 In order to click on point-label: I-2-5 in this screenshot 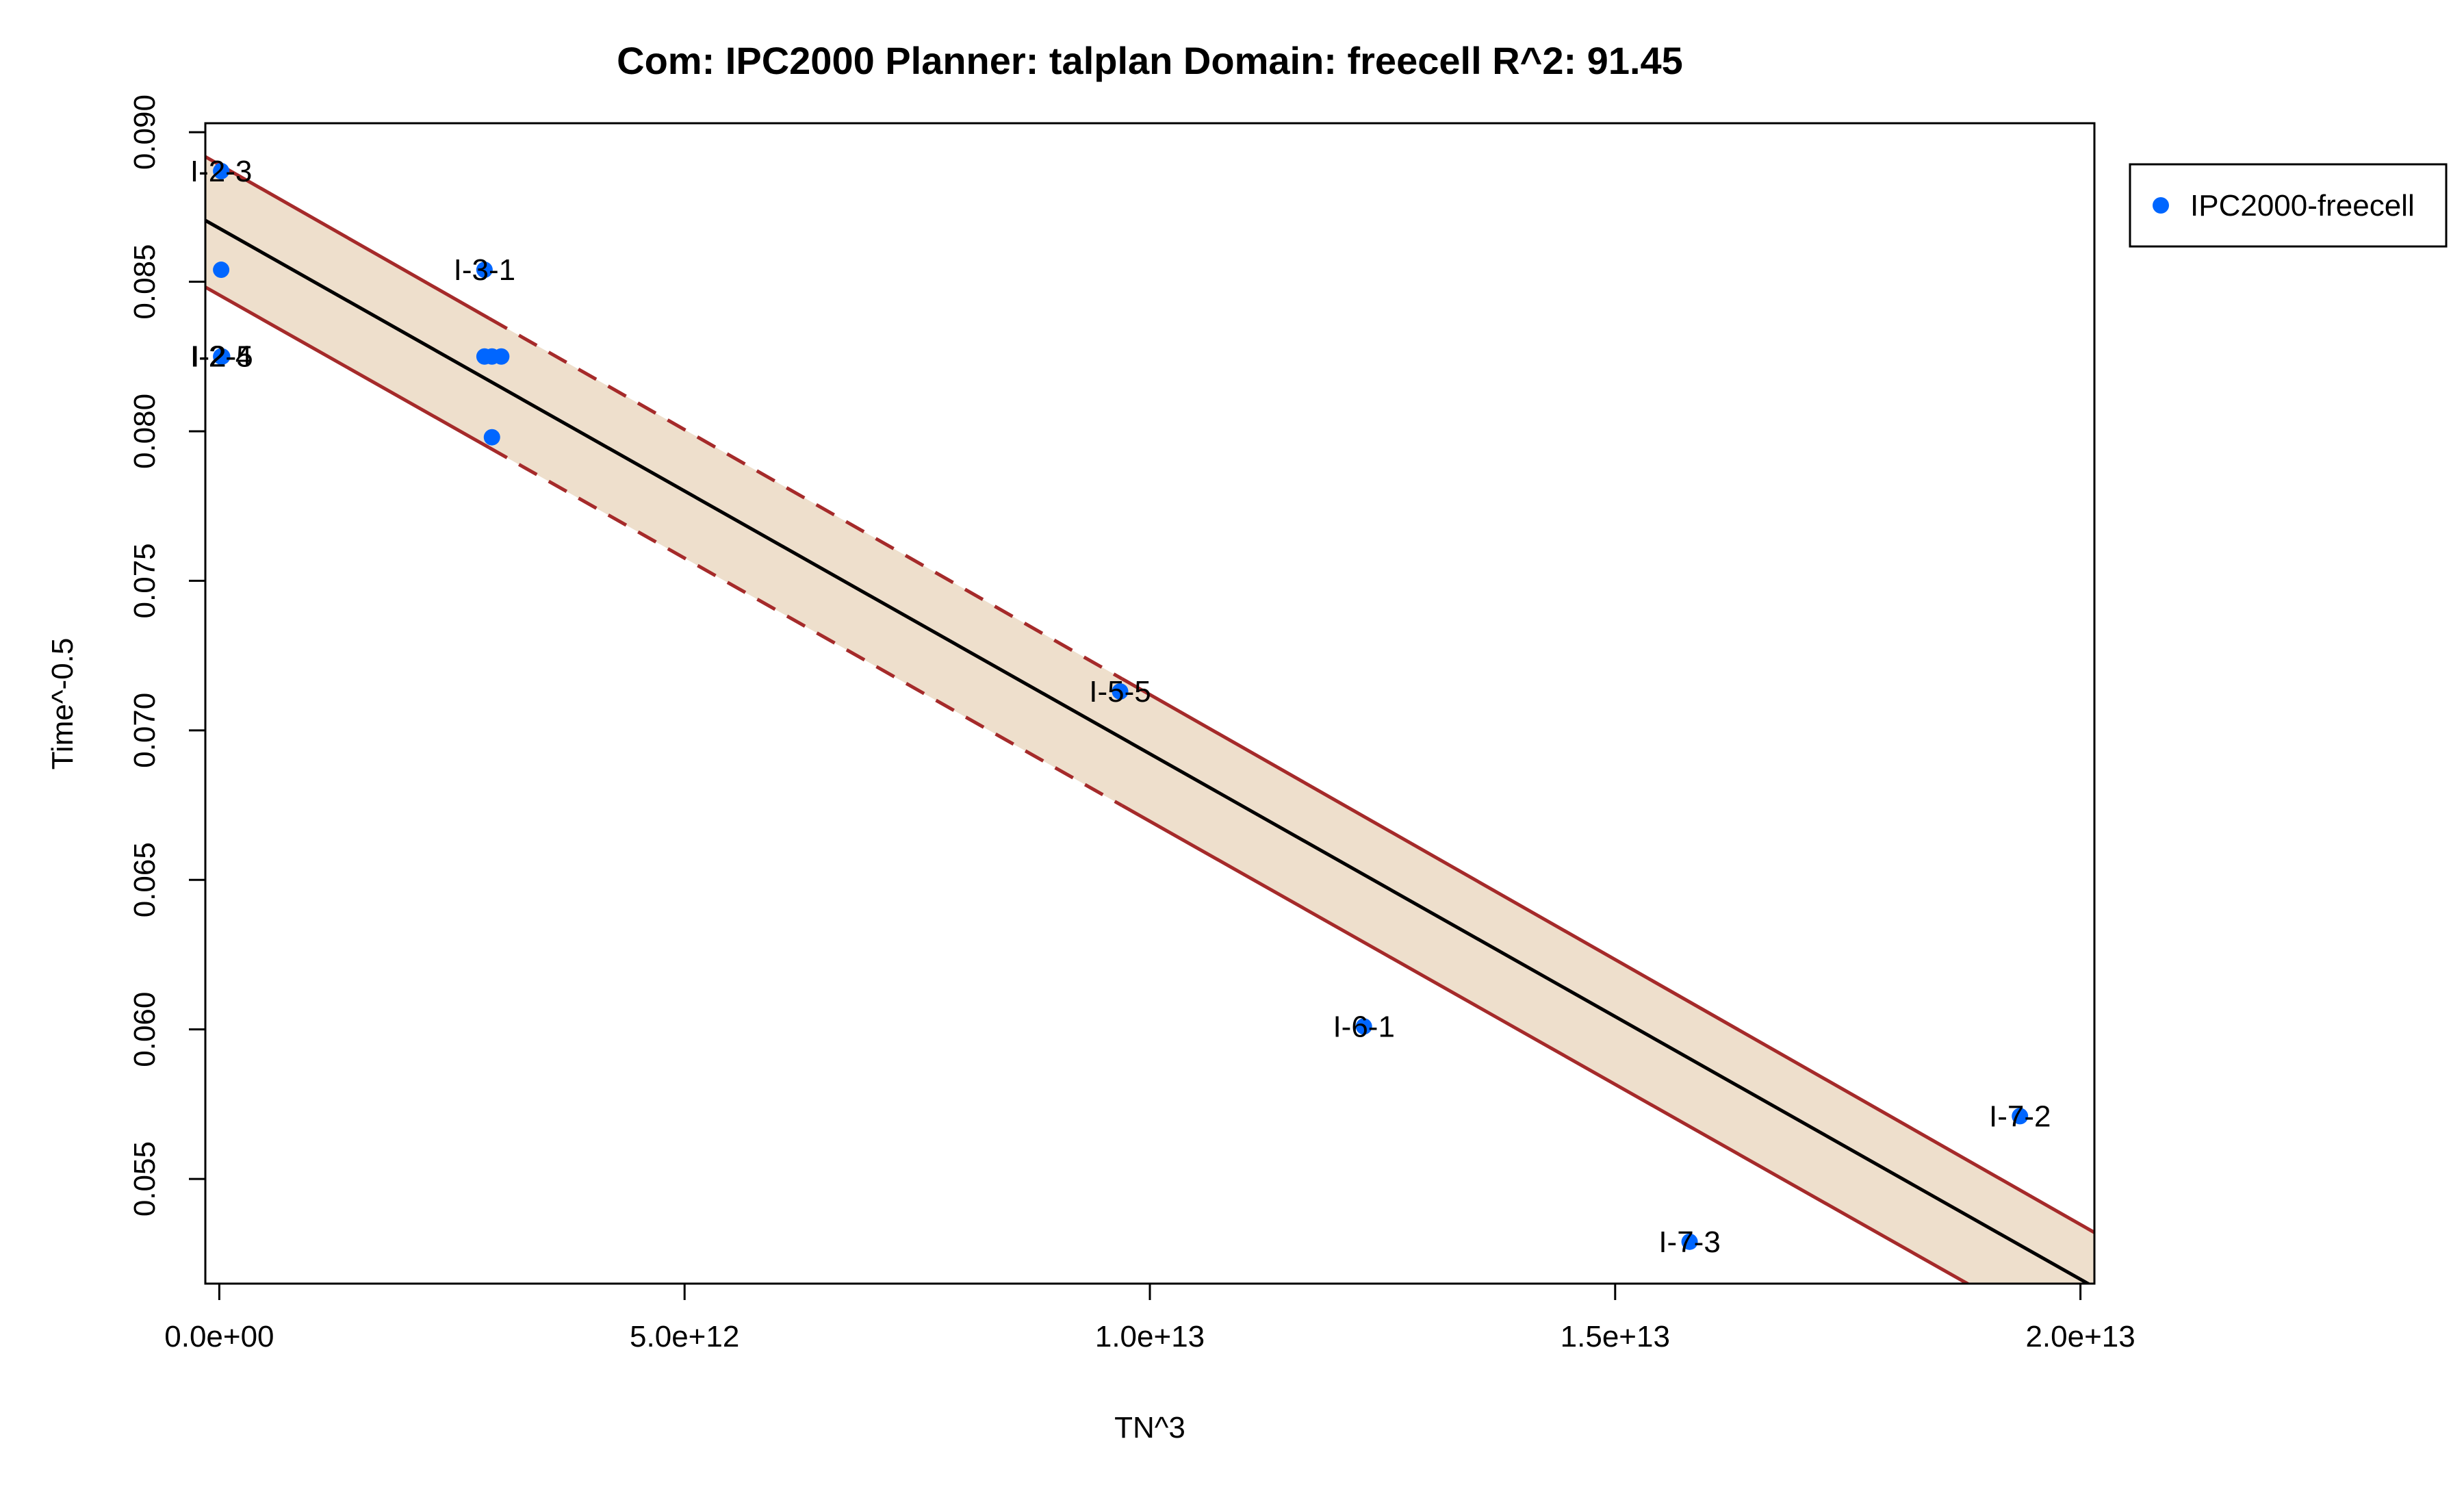, I will do `click(222, 357)`.